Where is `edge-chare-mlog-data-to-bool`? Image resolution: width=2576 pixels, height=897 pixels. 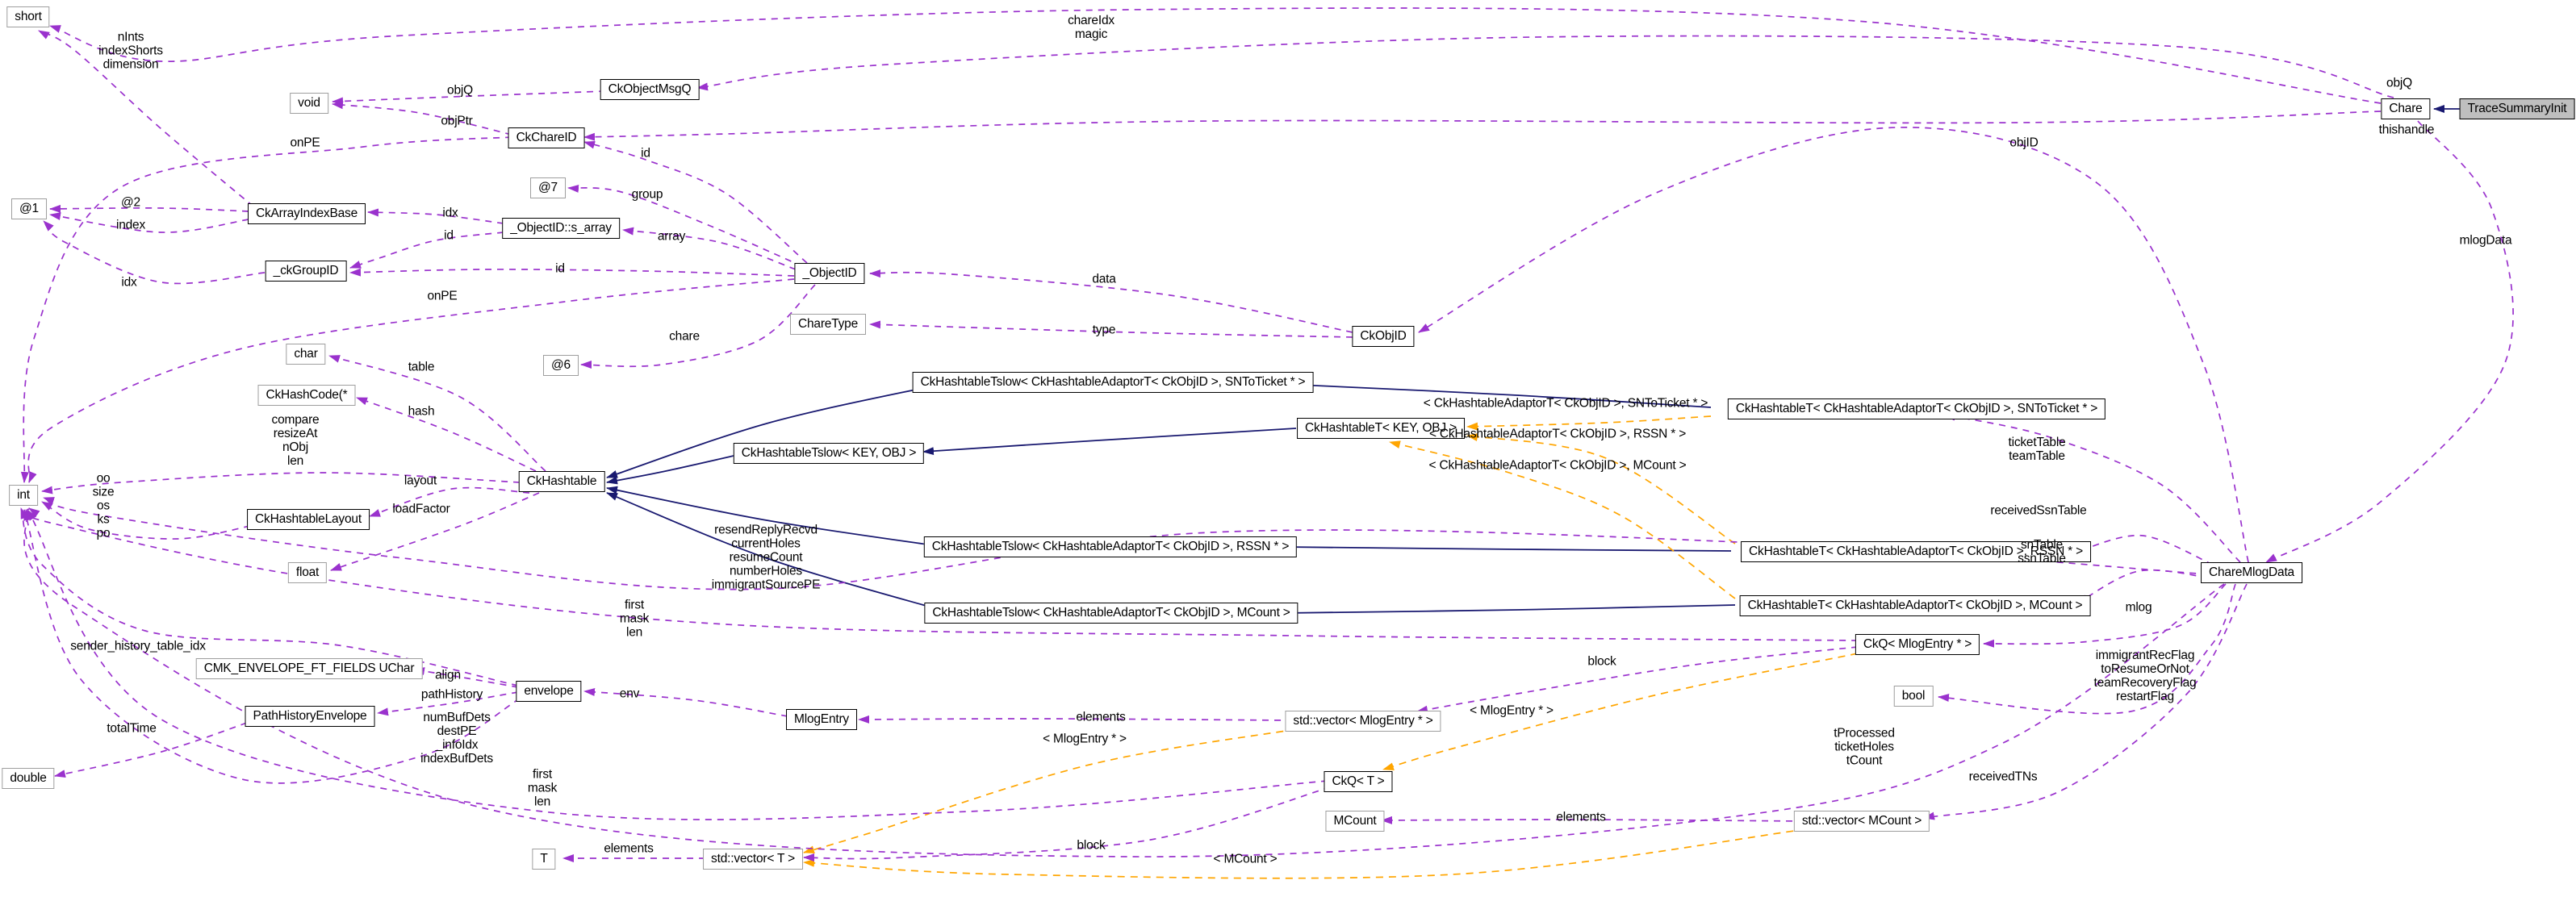
edge-chare-mlog-data-to-bool is located at coordinates (2087, 649).